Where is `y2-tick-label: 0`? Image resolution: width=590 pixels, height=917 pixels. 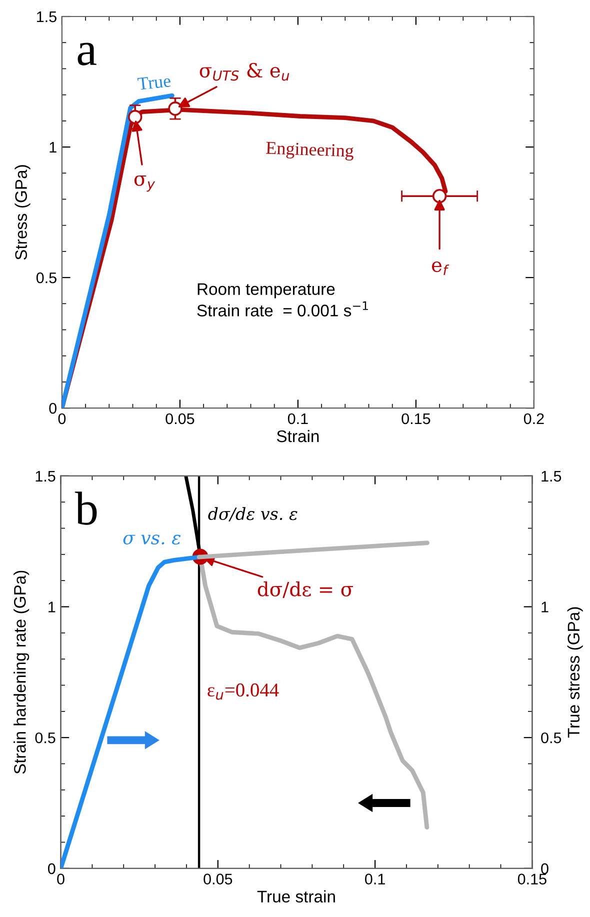
y2-tick-label: 0 is located at coordinates (544, 868).